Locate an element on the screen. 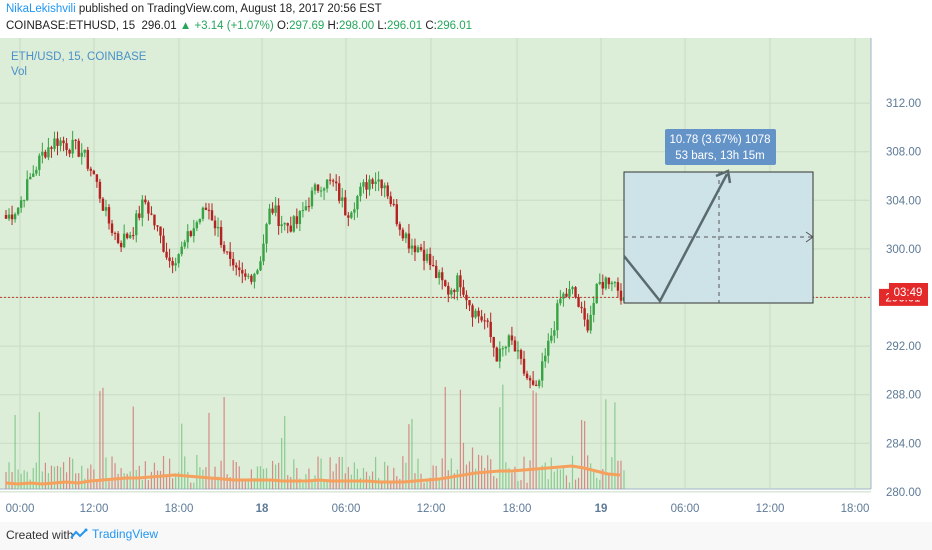 The width and height of the screenshot is (932, 550). legend-volume: Vol is located at coordinates (19, 72).